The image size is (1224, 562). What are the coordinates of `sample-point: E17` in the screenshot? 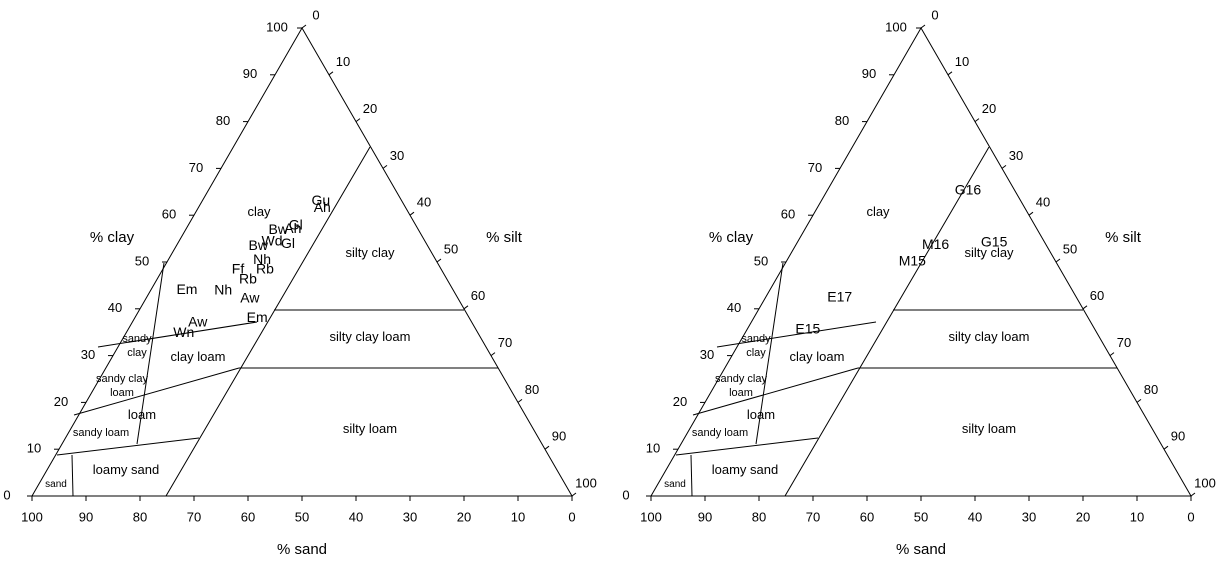 It's located at (839, 297).